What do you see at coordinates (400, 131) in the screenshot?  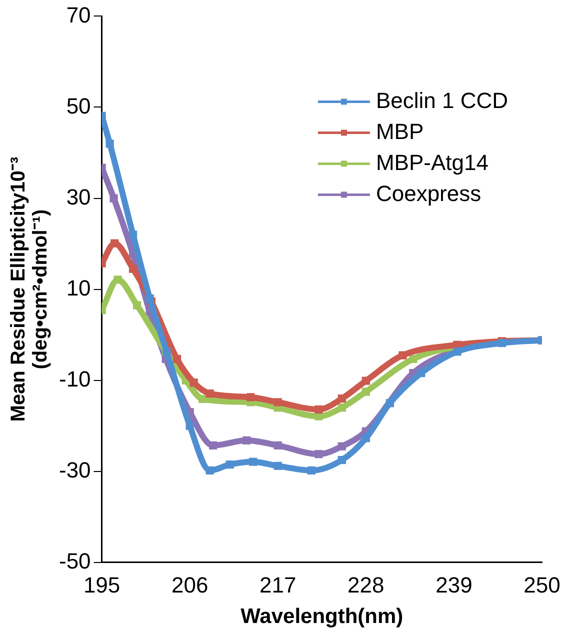 I see `legend-label: MBP` at bounding box center [400, 131].